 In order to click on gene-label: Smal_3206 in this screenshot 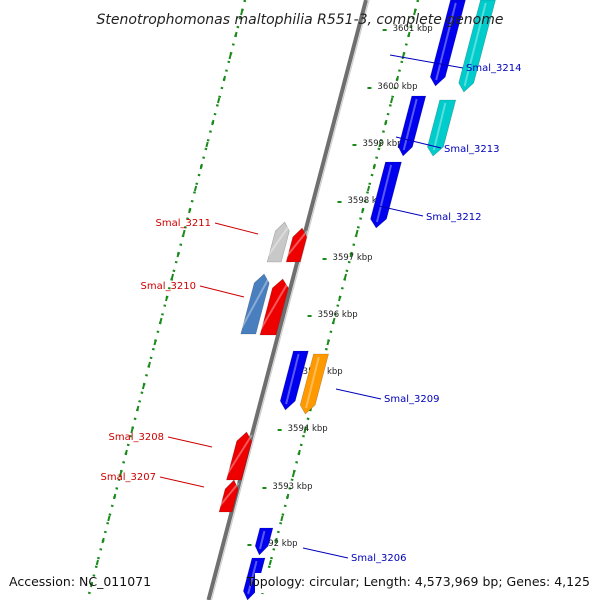, I will do `click(378, 558)`.